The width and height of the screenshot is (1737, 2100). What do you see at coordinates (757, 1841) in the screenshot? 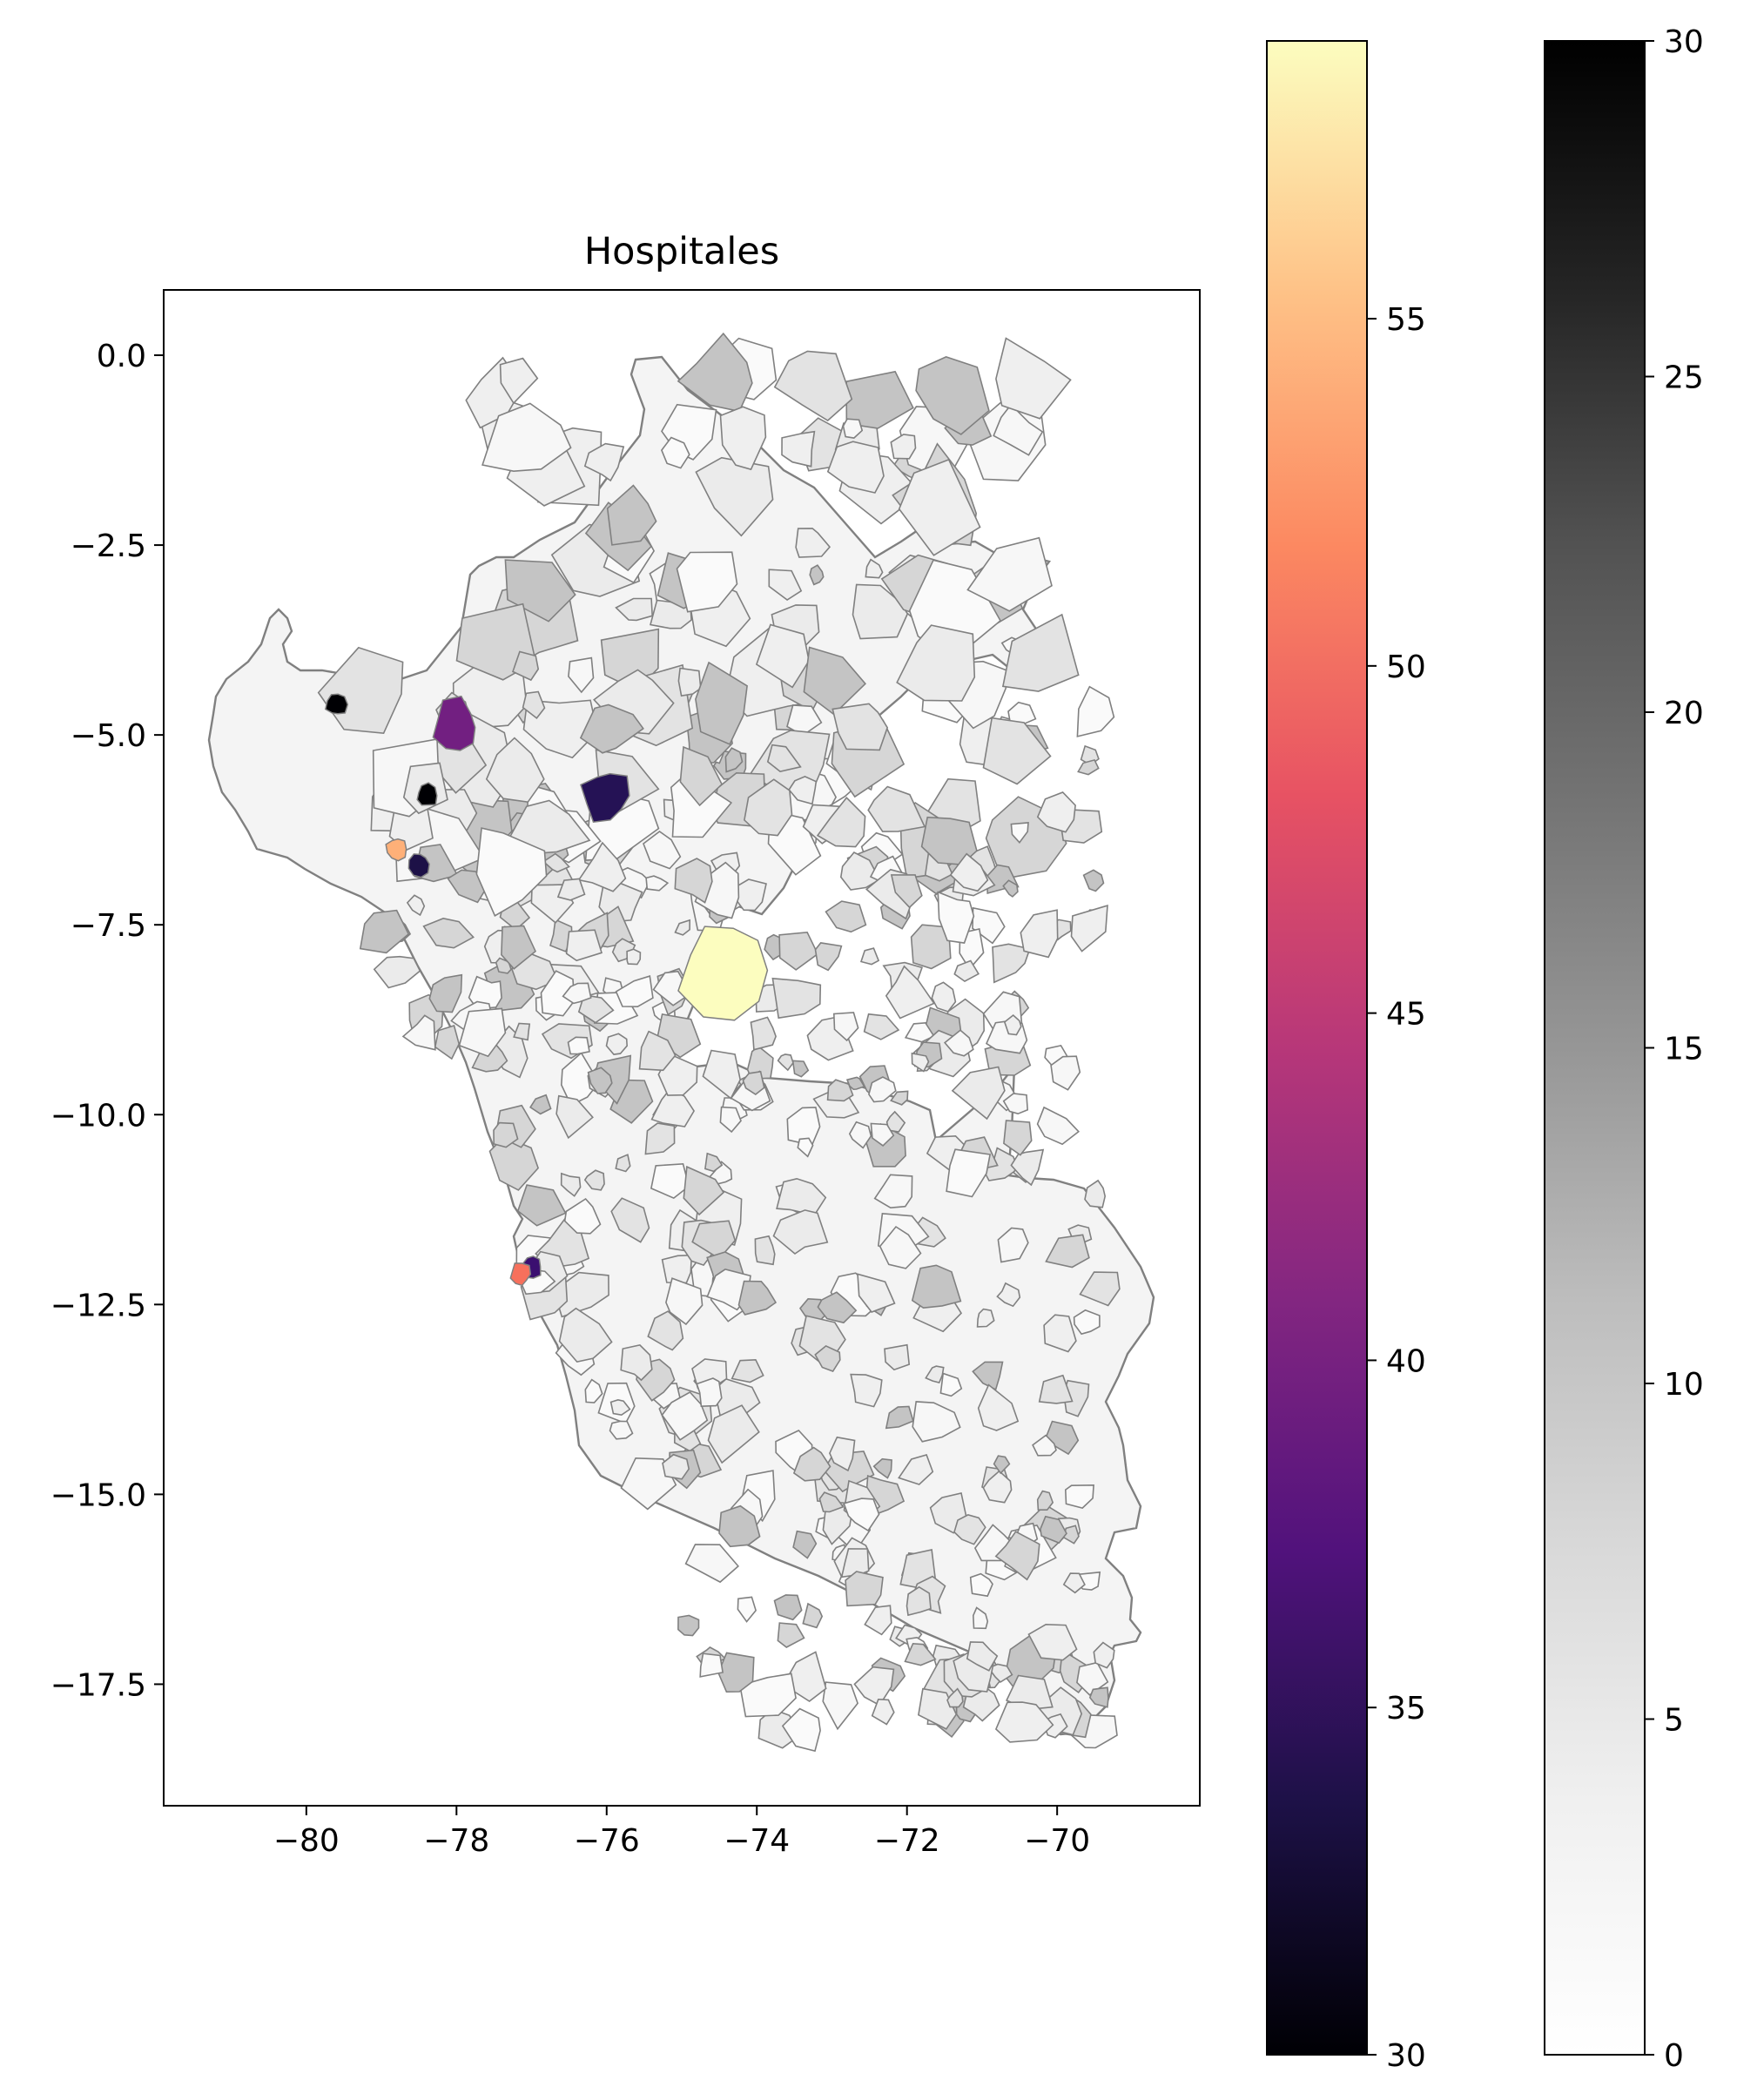
I see `x-tick-label: −74` at bounding box center [757, 1841].